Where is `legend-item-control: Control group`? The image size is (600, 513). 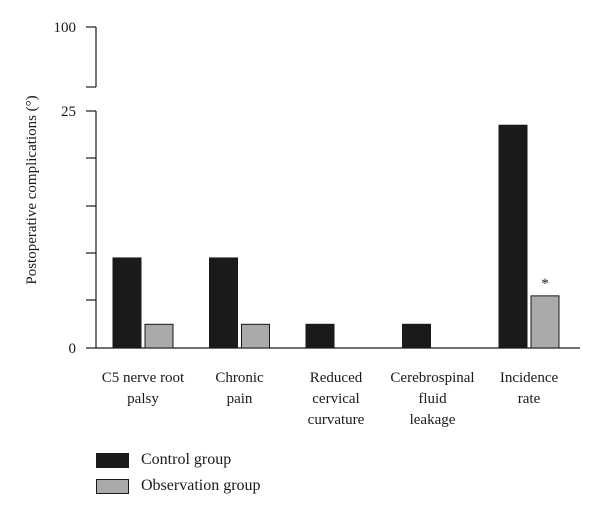 legend-item-control: Control group is located at coordinates (178, 460).